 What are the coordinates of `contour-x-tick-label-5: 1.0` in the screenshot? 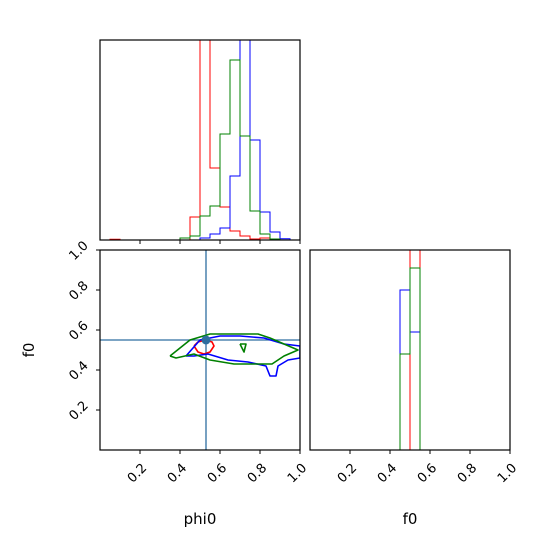 It's located at (297, 473).